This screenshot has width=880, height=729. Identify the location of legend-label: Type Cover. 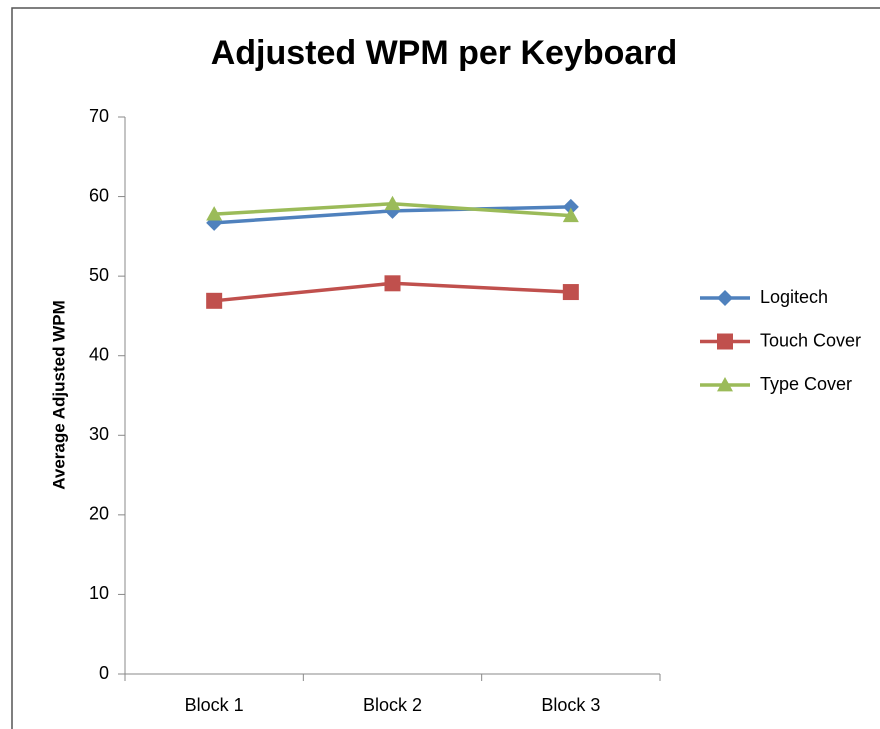
(806, 384).